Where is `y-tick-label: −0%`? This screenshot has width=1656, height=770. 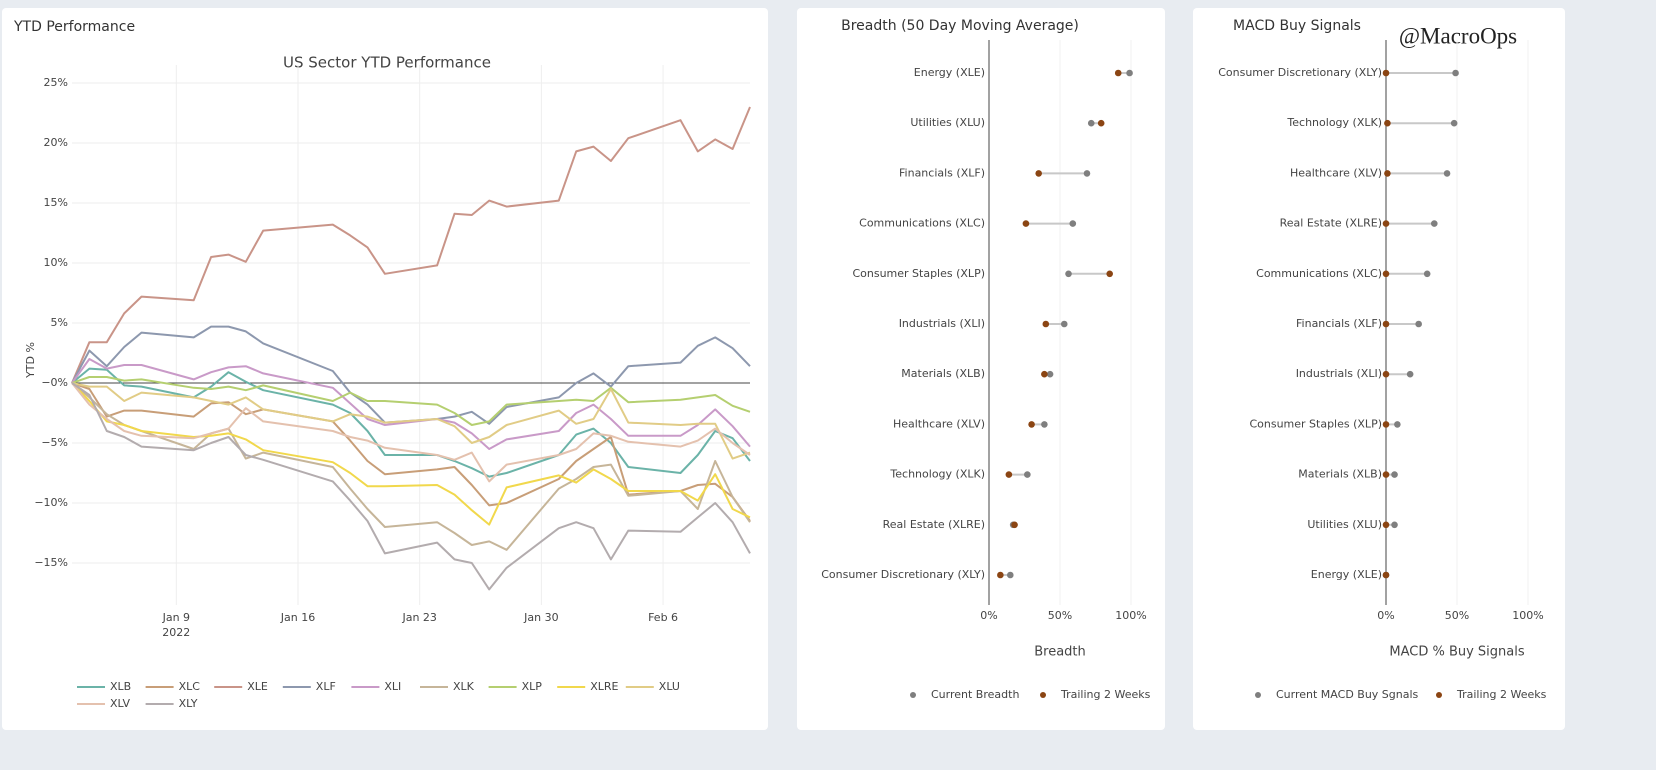 y-tick-label: −0% is located at coordinates (54, 382).